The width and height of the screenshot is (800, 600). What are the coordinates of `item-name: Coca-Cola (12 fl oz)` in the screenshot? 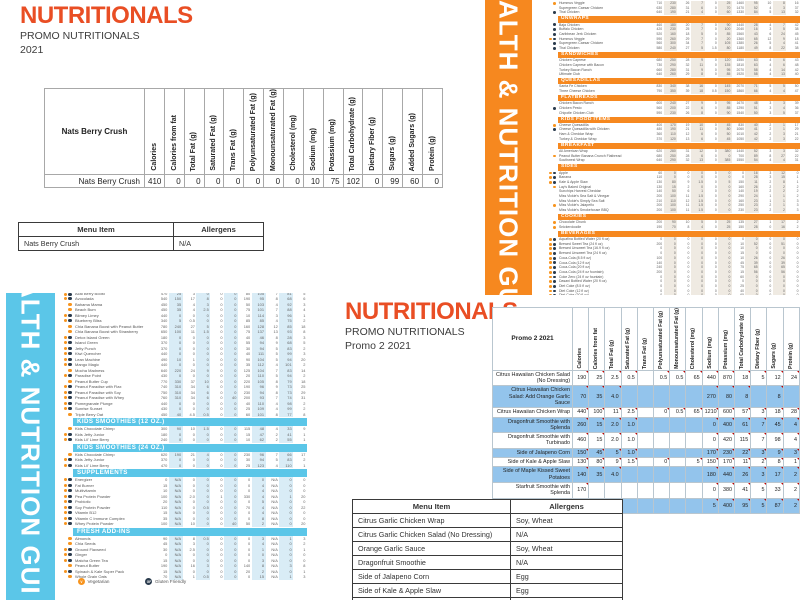 It's located at (575, 262).